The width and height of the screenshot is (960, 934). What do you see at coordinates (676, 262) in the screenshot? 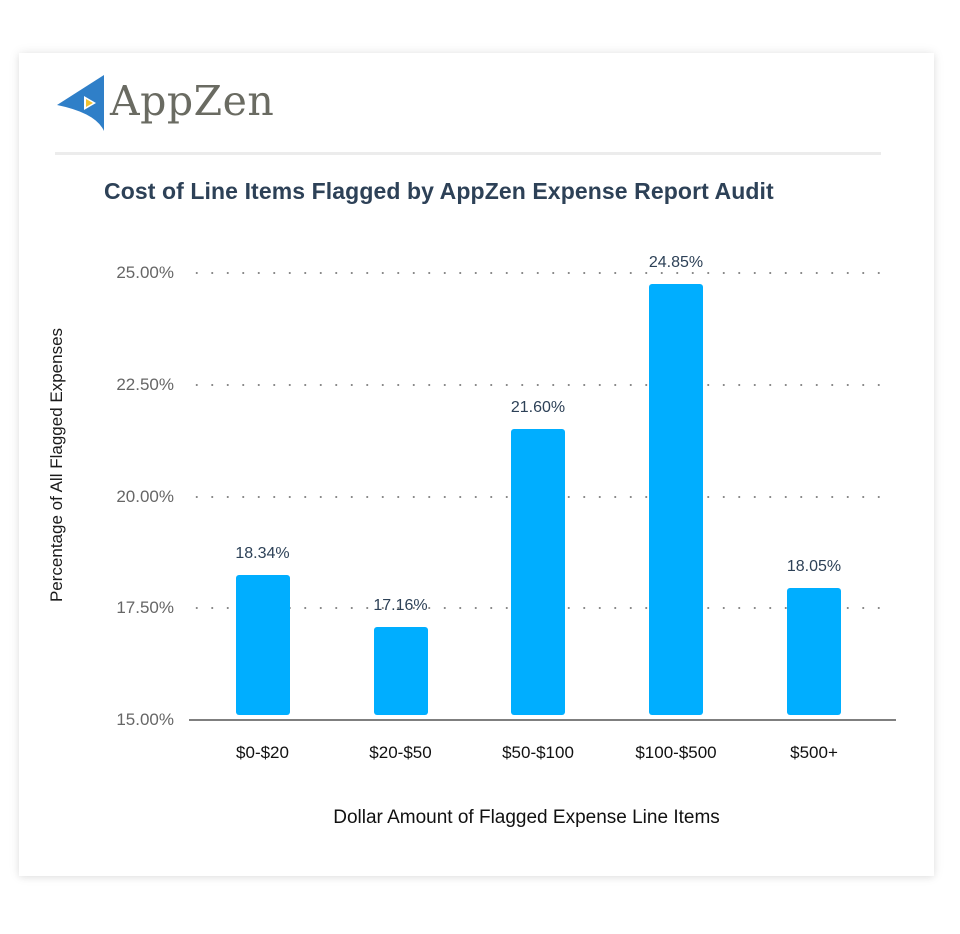
I see `bar-value-label: 24.85%` at bounding box center [676, 262].